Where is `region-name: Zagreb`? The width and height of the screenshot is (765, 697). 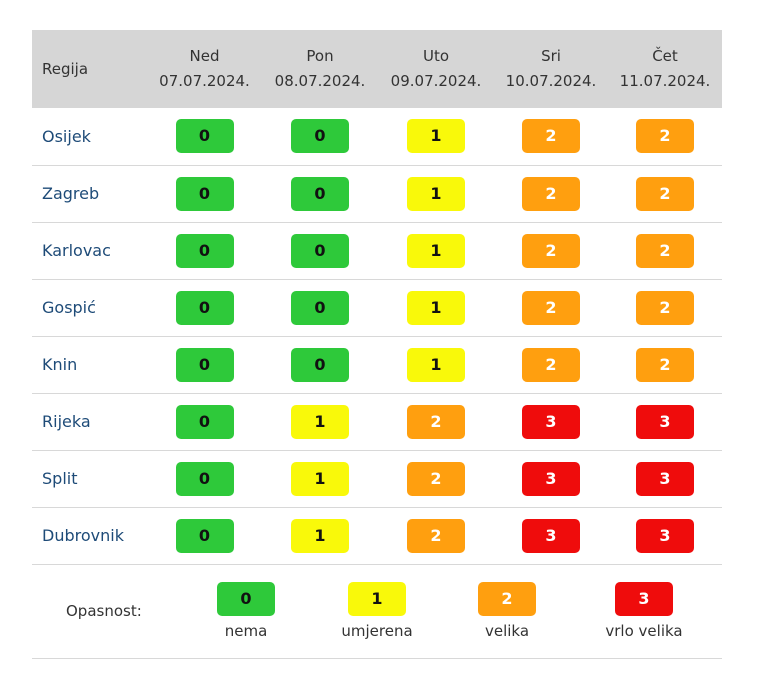 region-name: Zagreb is located at coordinates (71, 193).